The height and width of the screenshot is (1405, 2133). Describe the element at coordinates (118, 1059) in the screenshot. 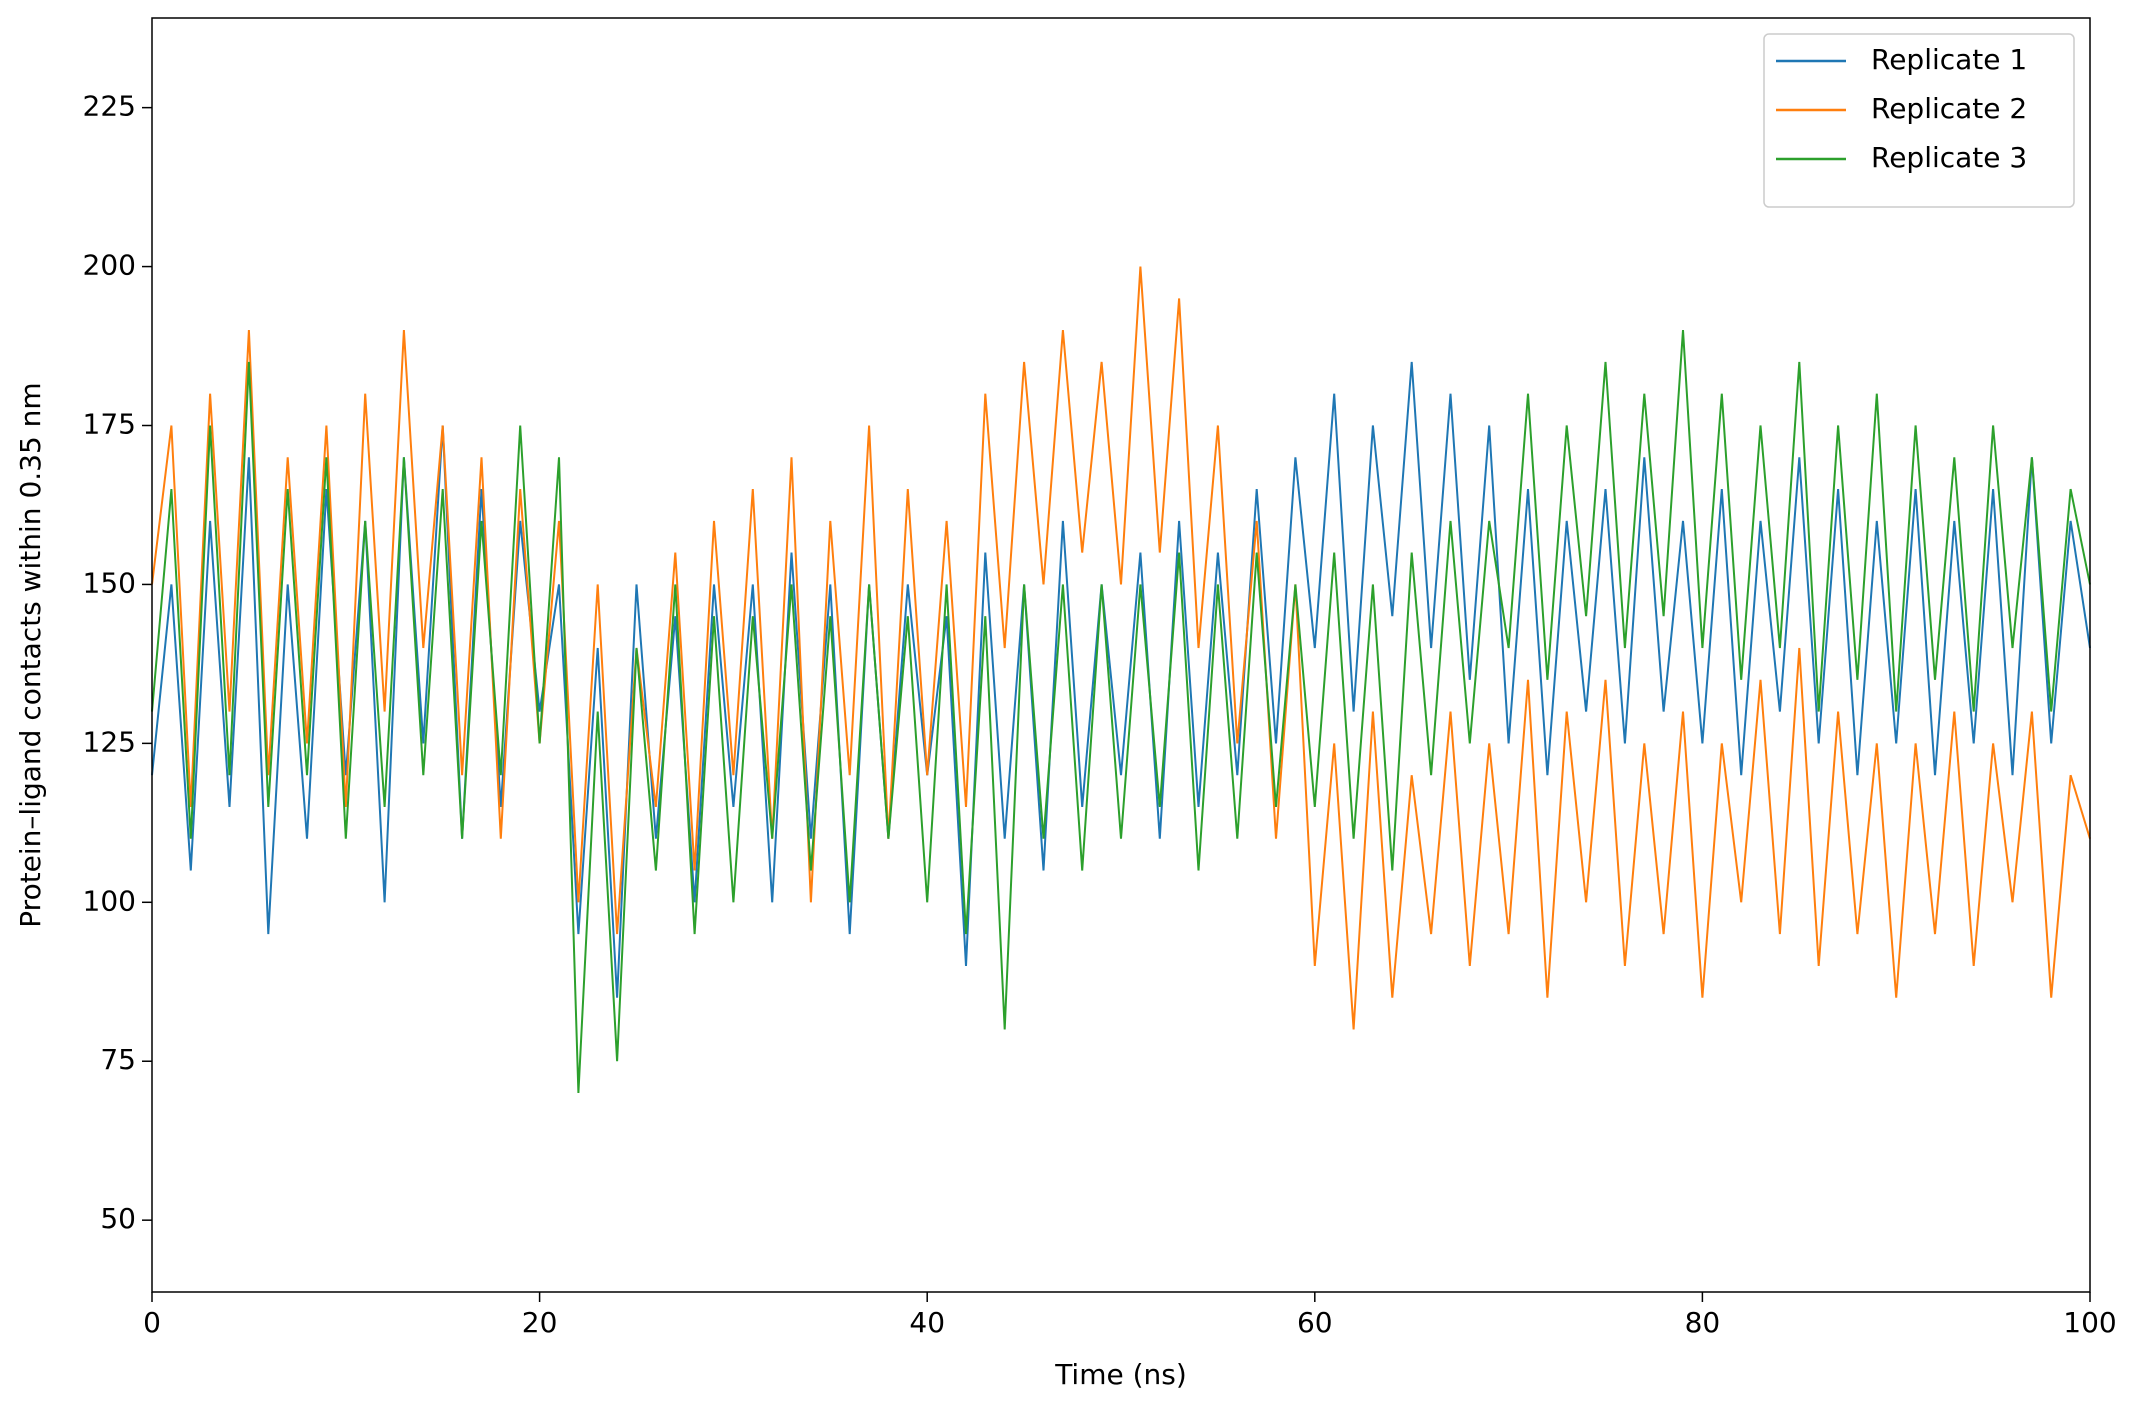

I see `y-tick-label: 75` at that location.